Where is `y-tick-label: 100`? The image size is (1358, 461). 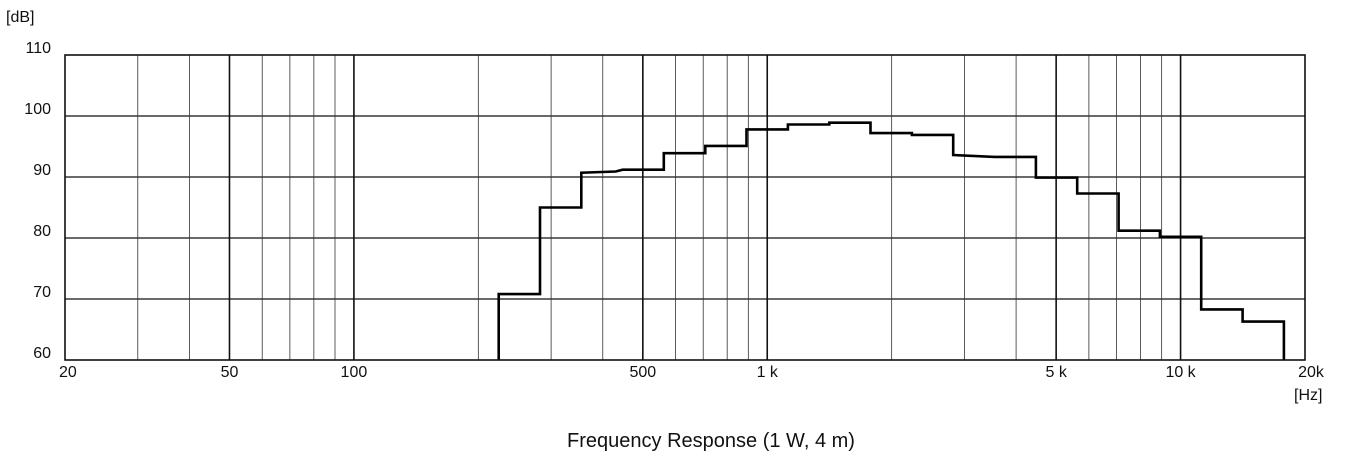
y-tick-label: 100 is located at coordinates (37, 109).